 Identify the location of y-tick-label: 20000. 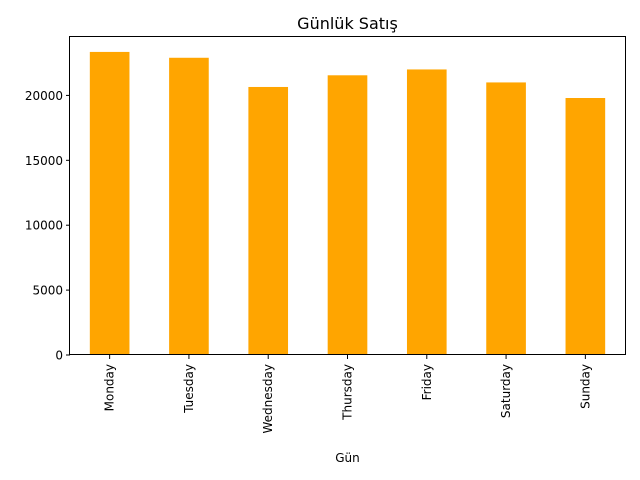
(44, 96).